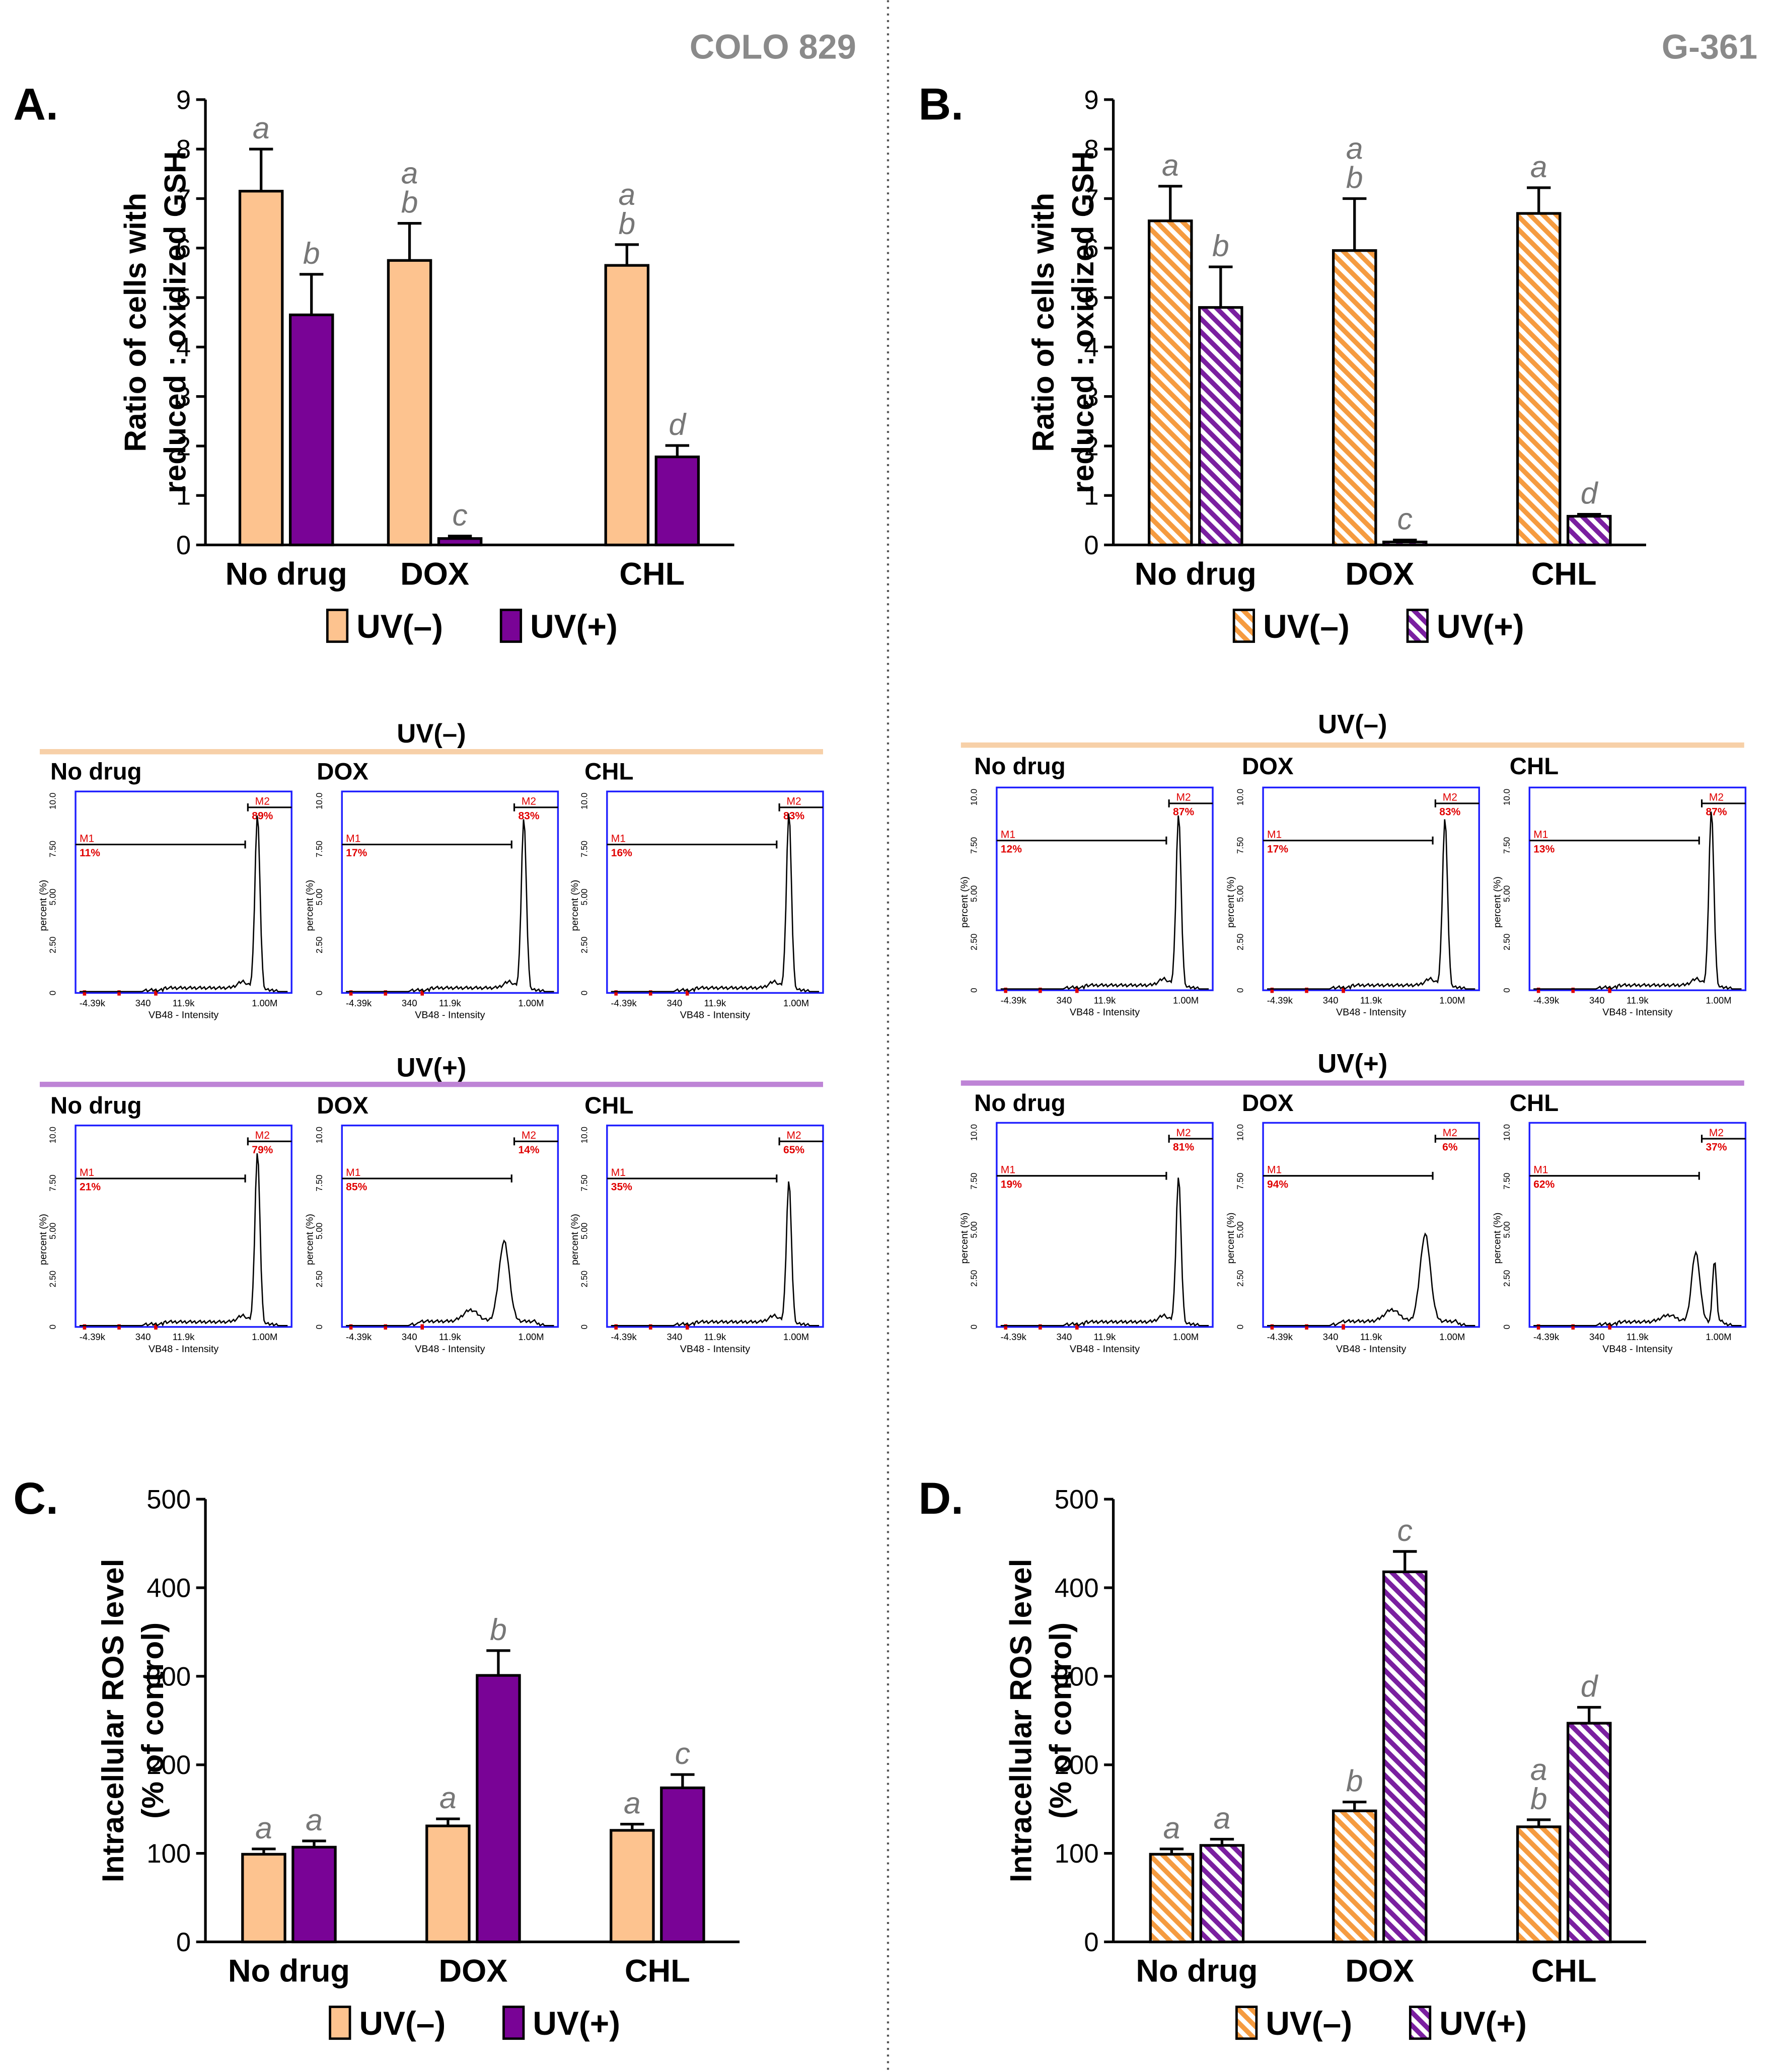 The height and width of the screenshot is (2072, 1776). Describe the element at coordinates (793, 1150) in the screenshot. I see `gate-m2-percent: 65%` at that location.